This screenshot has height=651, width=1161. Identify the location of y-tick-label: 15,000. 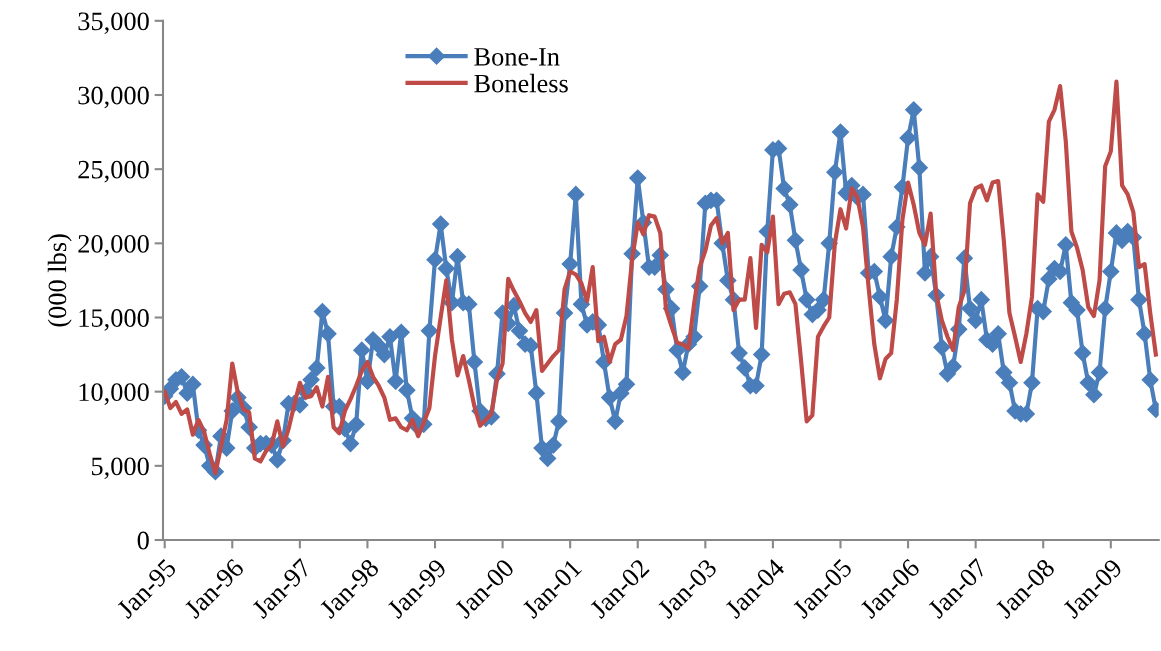
(114, 320).